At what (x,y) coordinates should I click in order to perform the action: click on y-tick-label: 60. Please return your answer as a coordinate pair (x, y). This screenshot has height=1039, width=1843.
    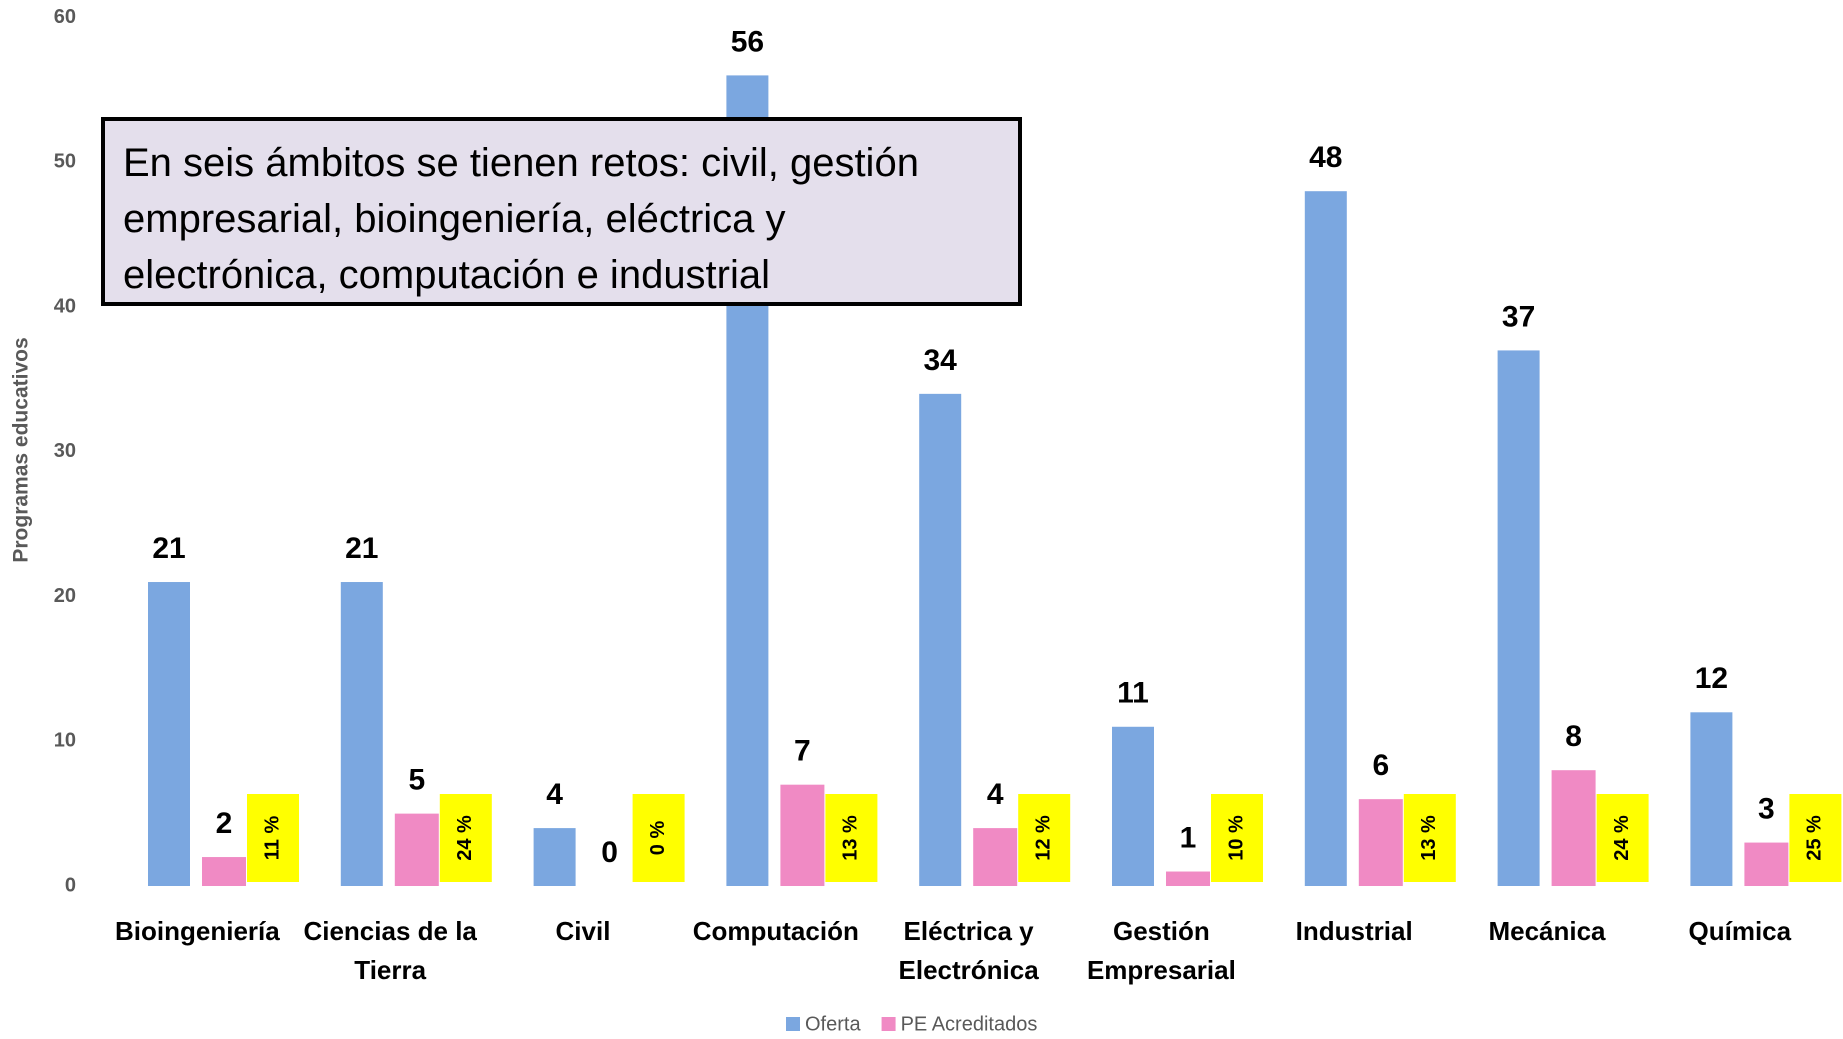
    Looking at the image, I should click on (65, 17).